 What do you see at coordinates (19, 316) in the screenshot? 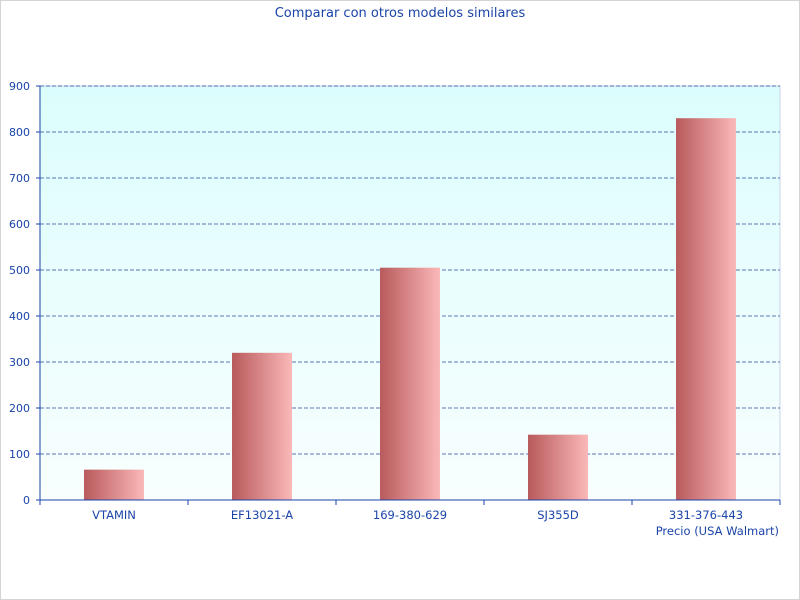
I see `y-tick-label: 400` at bounding box center [19, 316].